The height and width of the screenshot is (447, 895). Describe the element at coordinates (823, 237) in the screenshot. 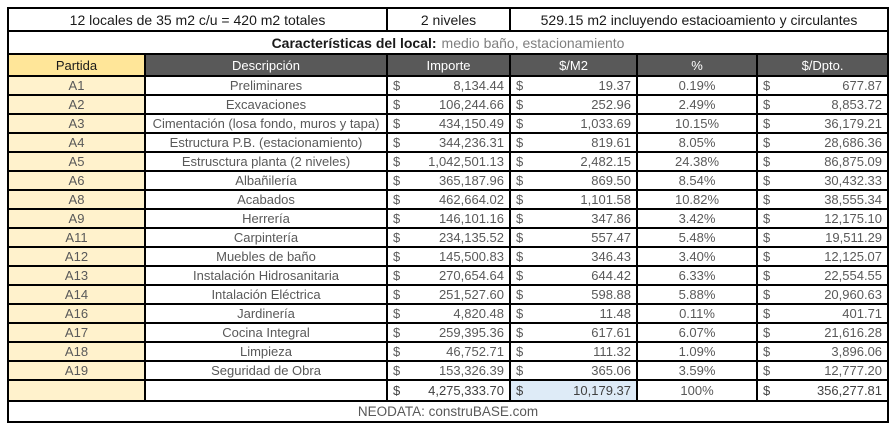

I see `row-dpto: $19,511.29` at that location.